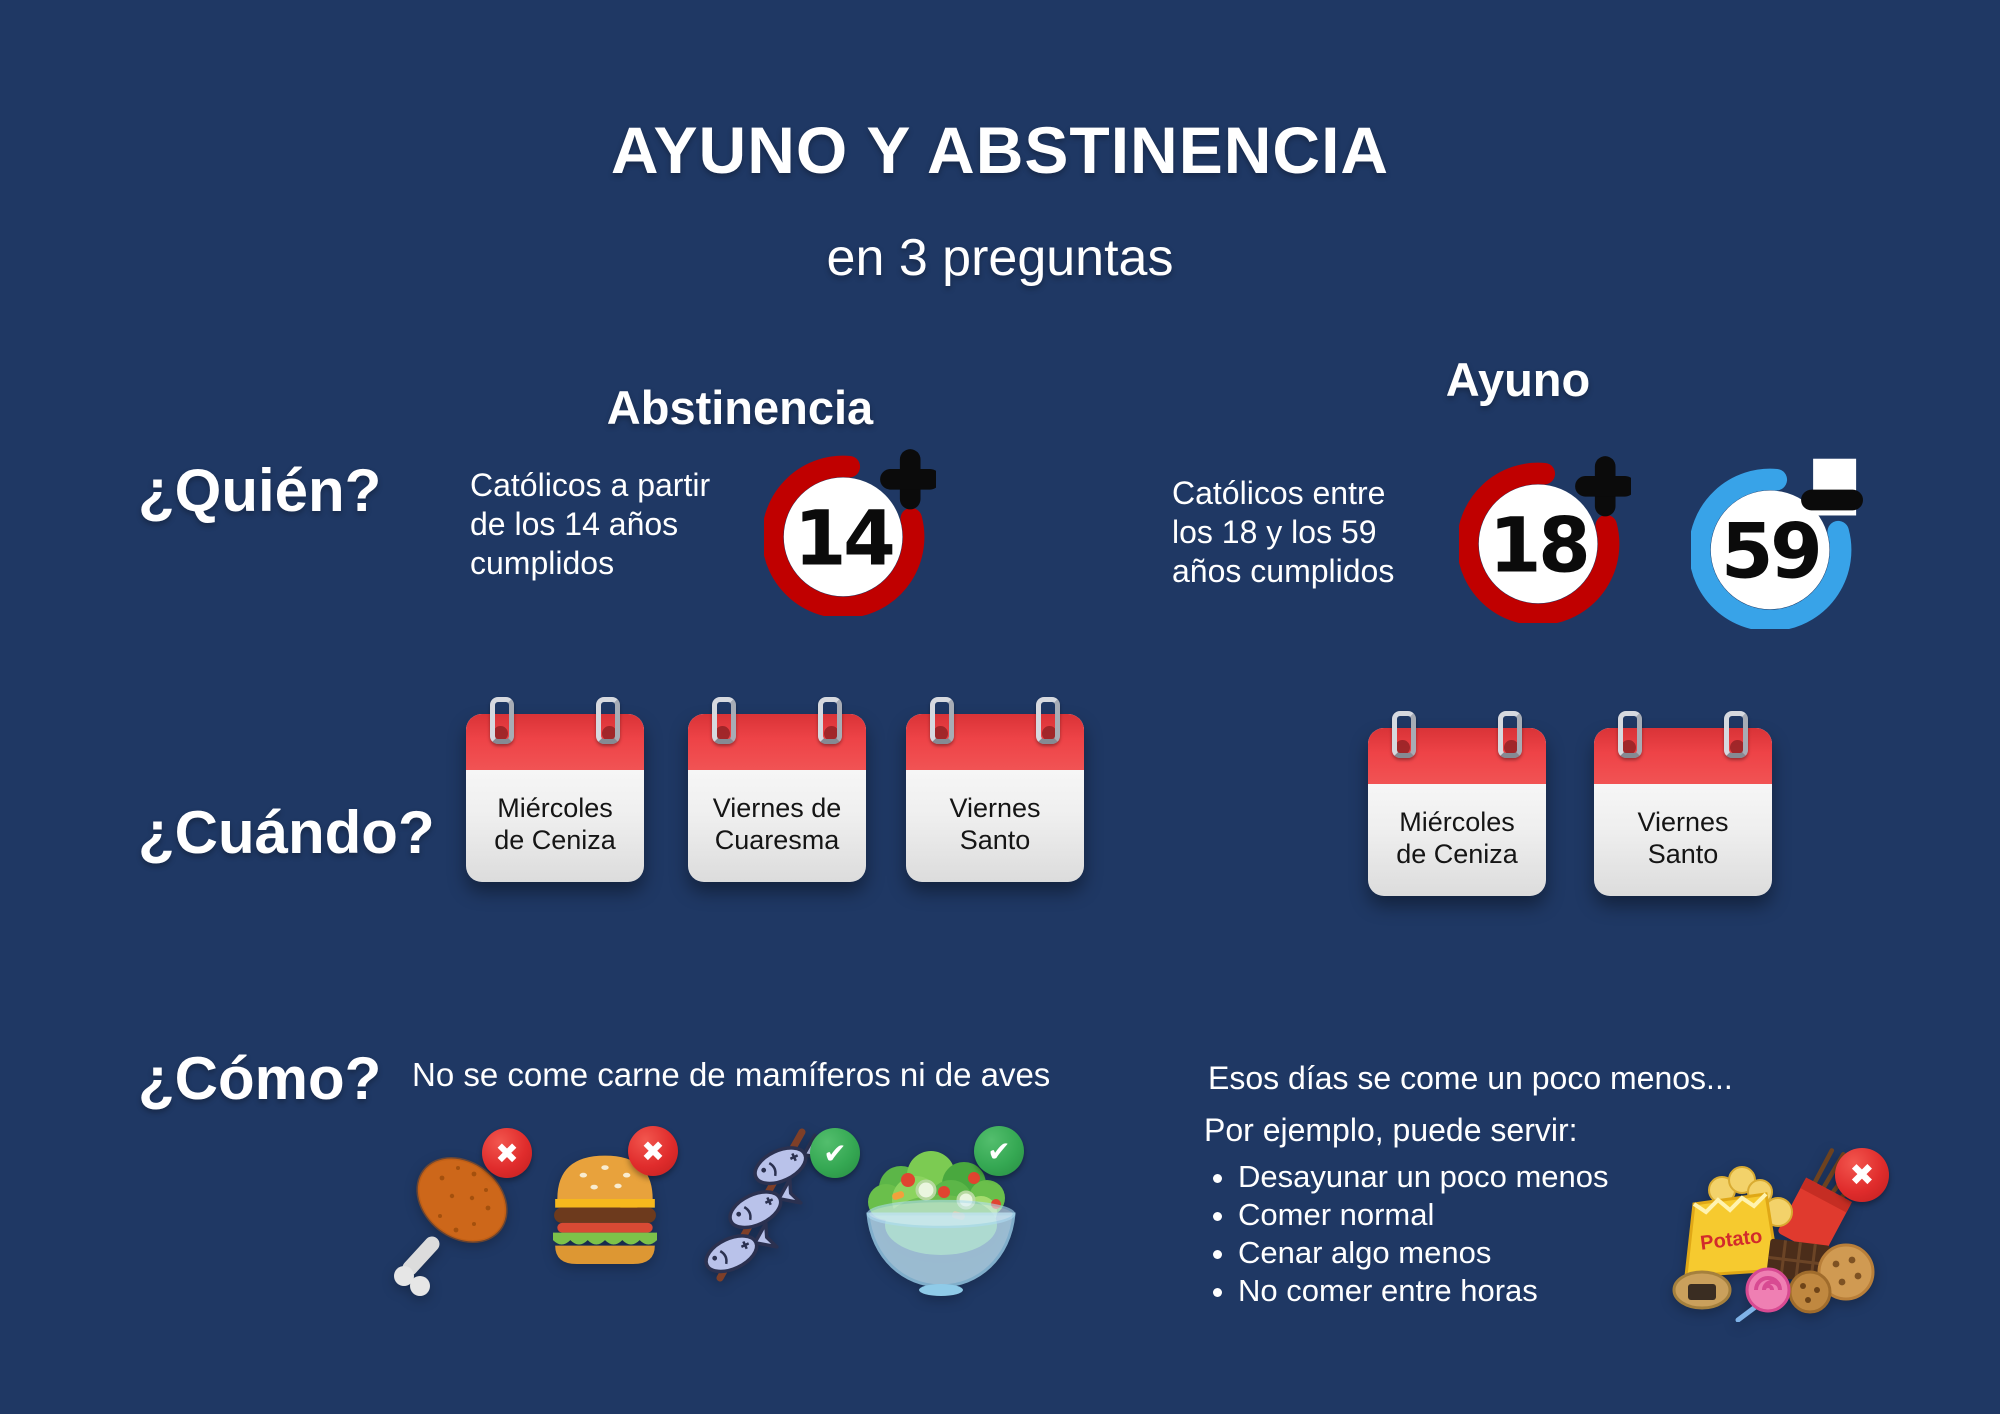 The width and height of the screenshot is (2000, 1414). Describe the element at coordinates (1770, 552) in the screenshot. I see `age-badge-59-number: 59` at that location.